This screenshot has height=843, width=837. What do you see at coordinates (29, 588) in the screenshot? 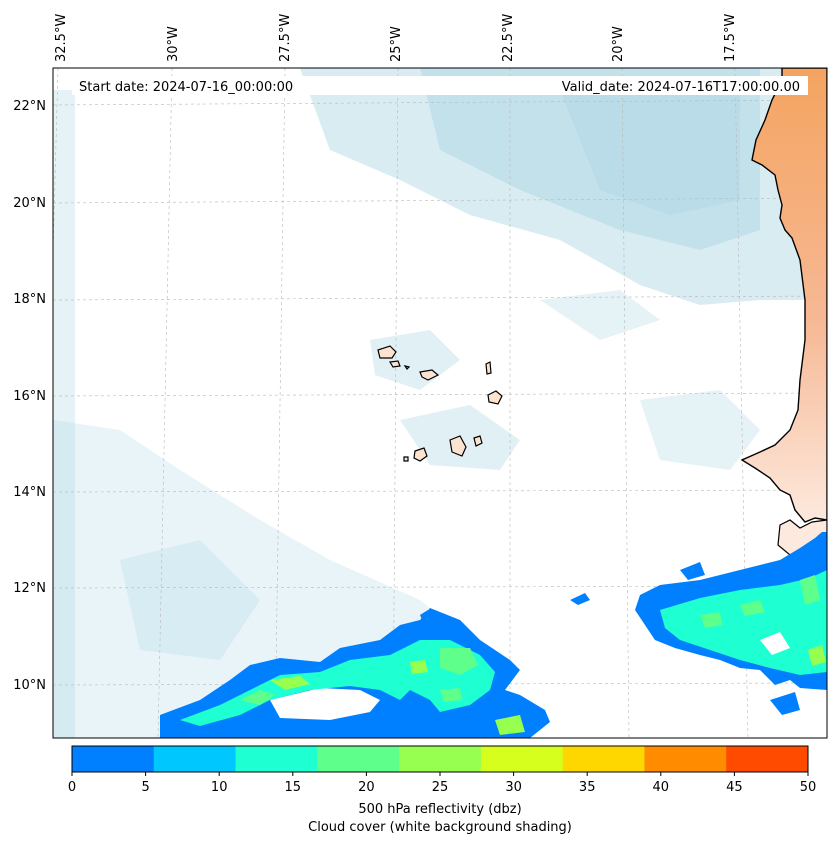
I see `lat-label: 12°N` at bounding box center [29, 588].